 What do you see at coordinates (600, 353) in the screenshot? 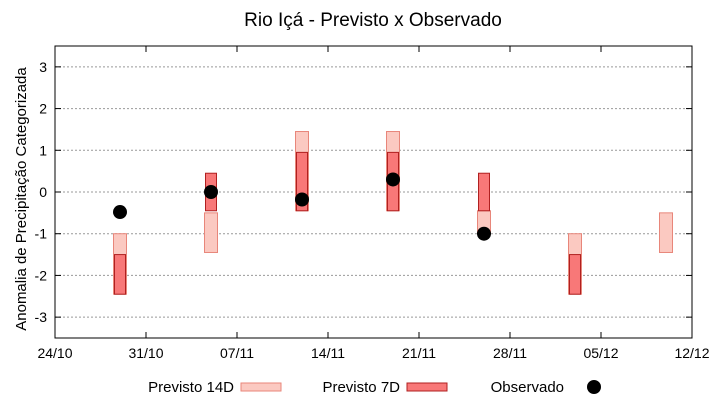
I see `x-tick-label: 05/12` at bounding box center [600, 353].